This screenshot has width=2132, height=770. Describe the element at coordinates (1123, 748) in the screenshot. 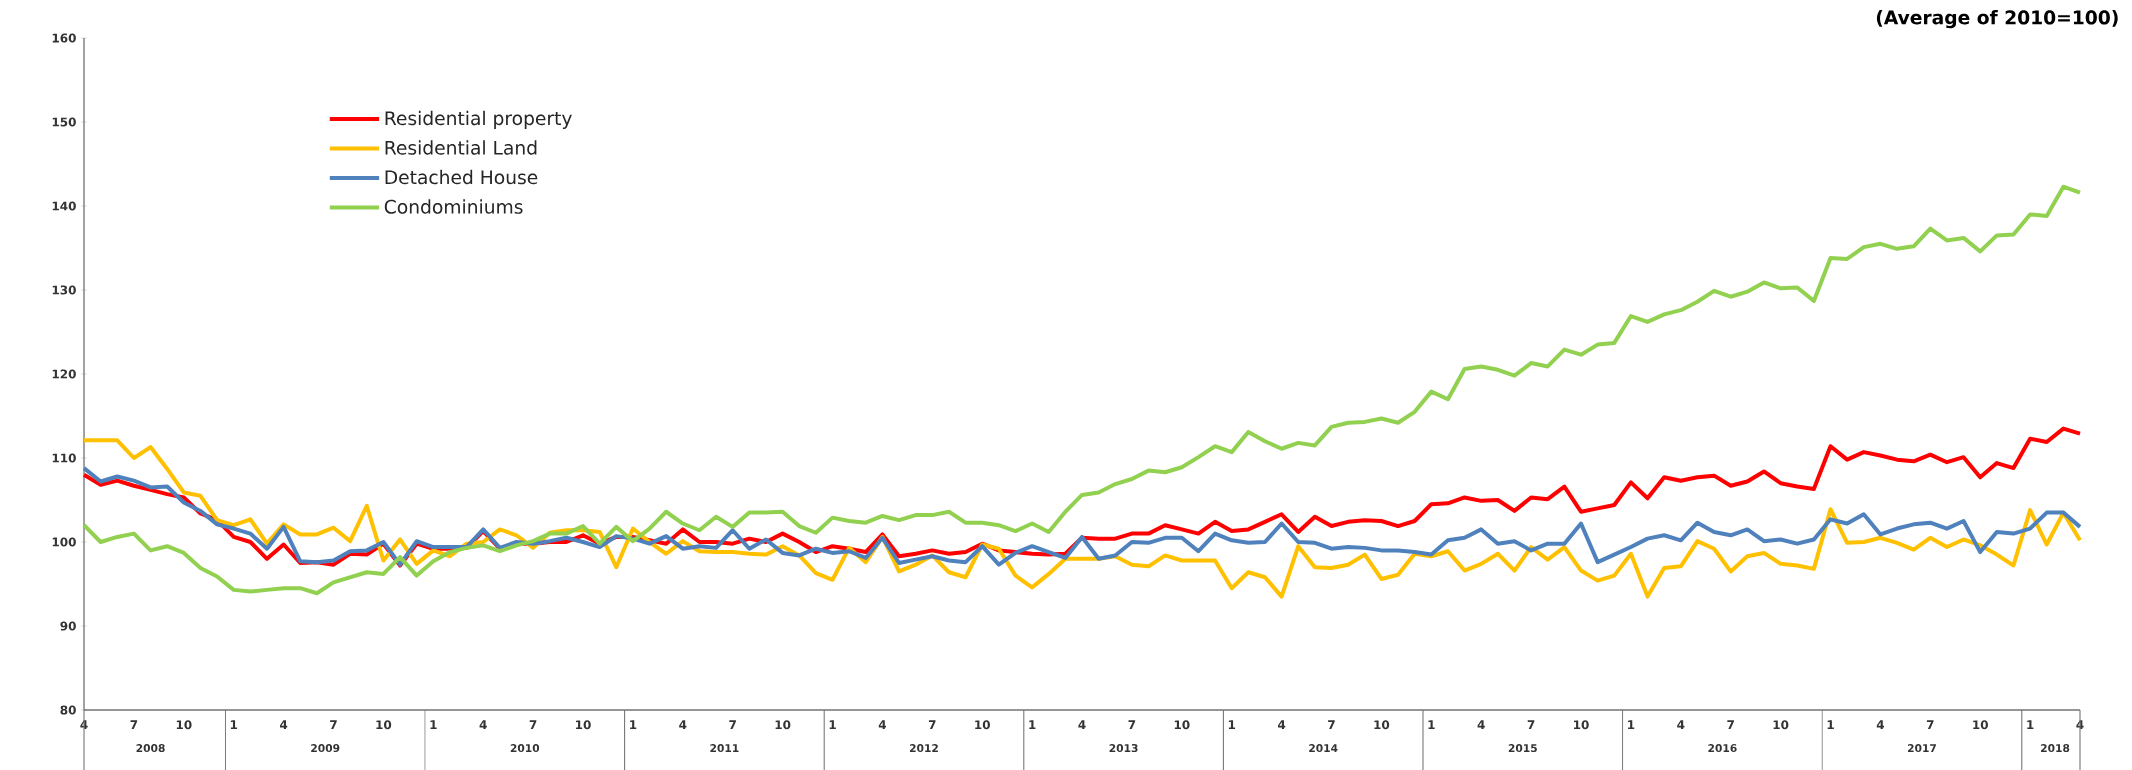

I see `text: 2013` at that location.